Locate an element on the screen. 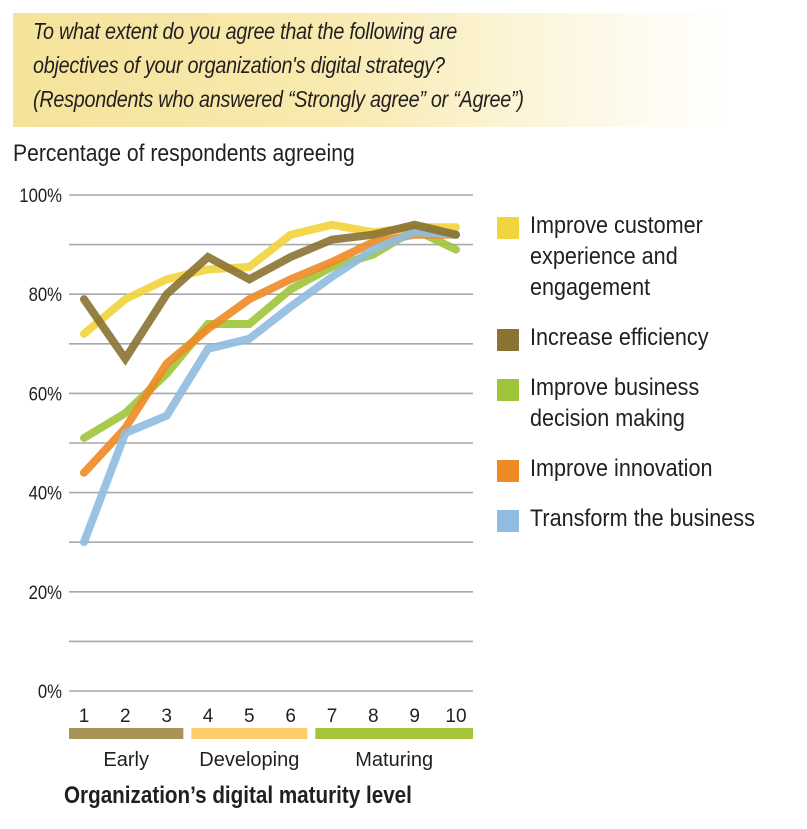  x-tick-label: 9 is located at coordinates (414, 716).